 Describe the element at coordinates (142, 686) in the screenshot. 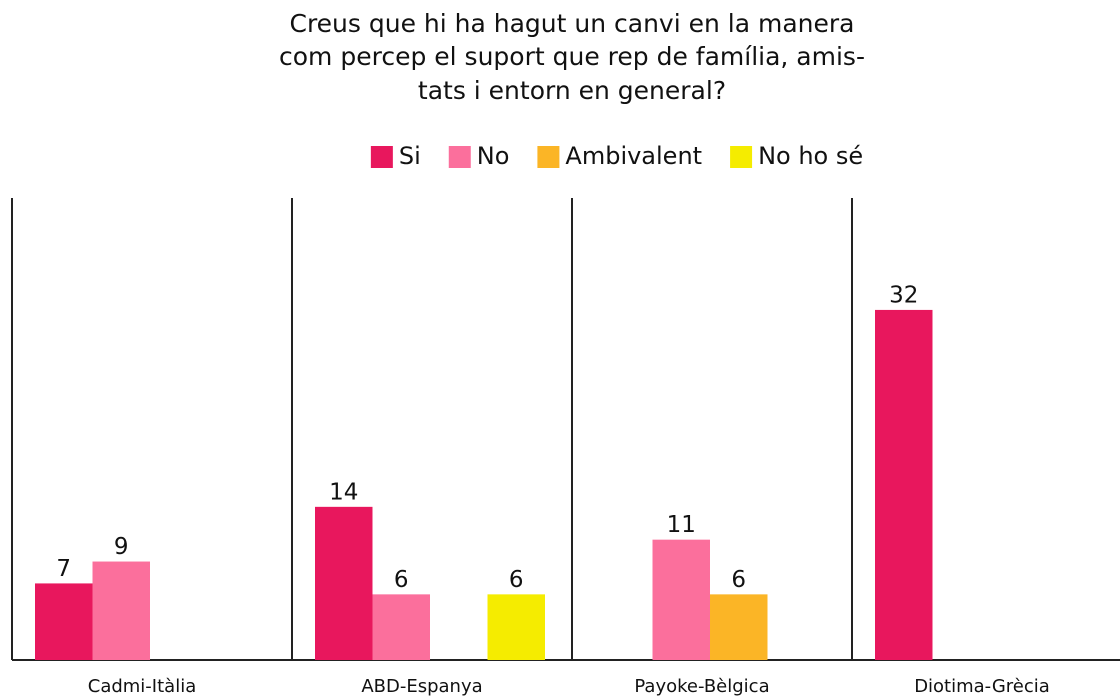

I see `x-tick-label: Cadmi-Itàlia` at that location.